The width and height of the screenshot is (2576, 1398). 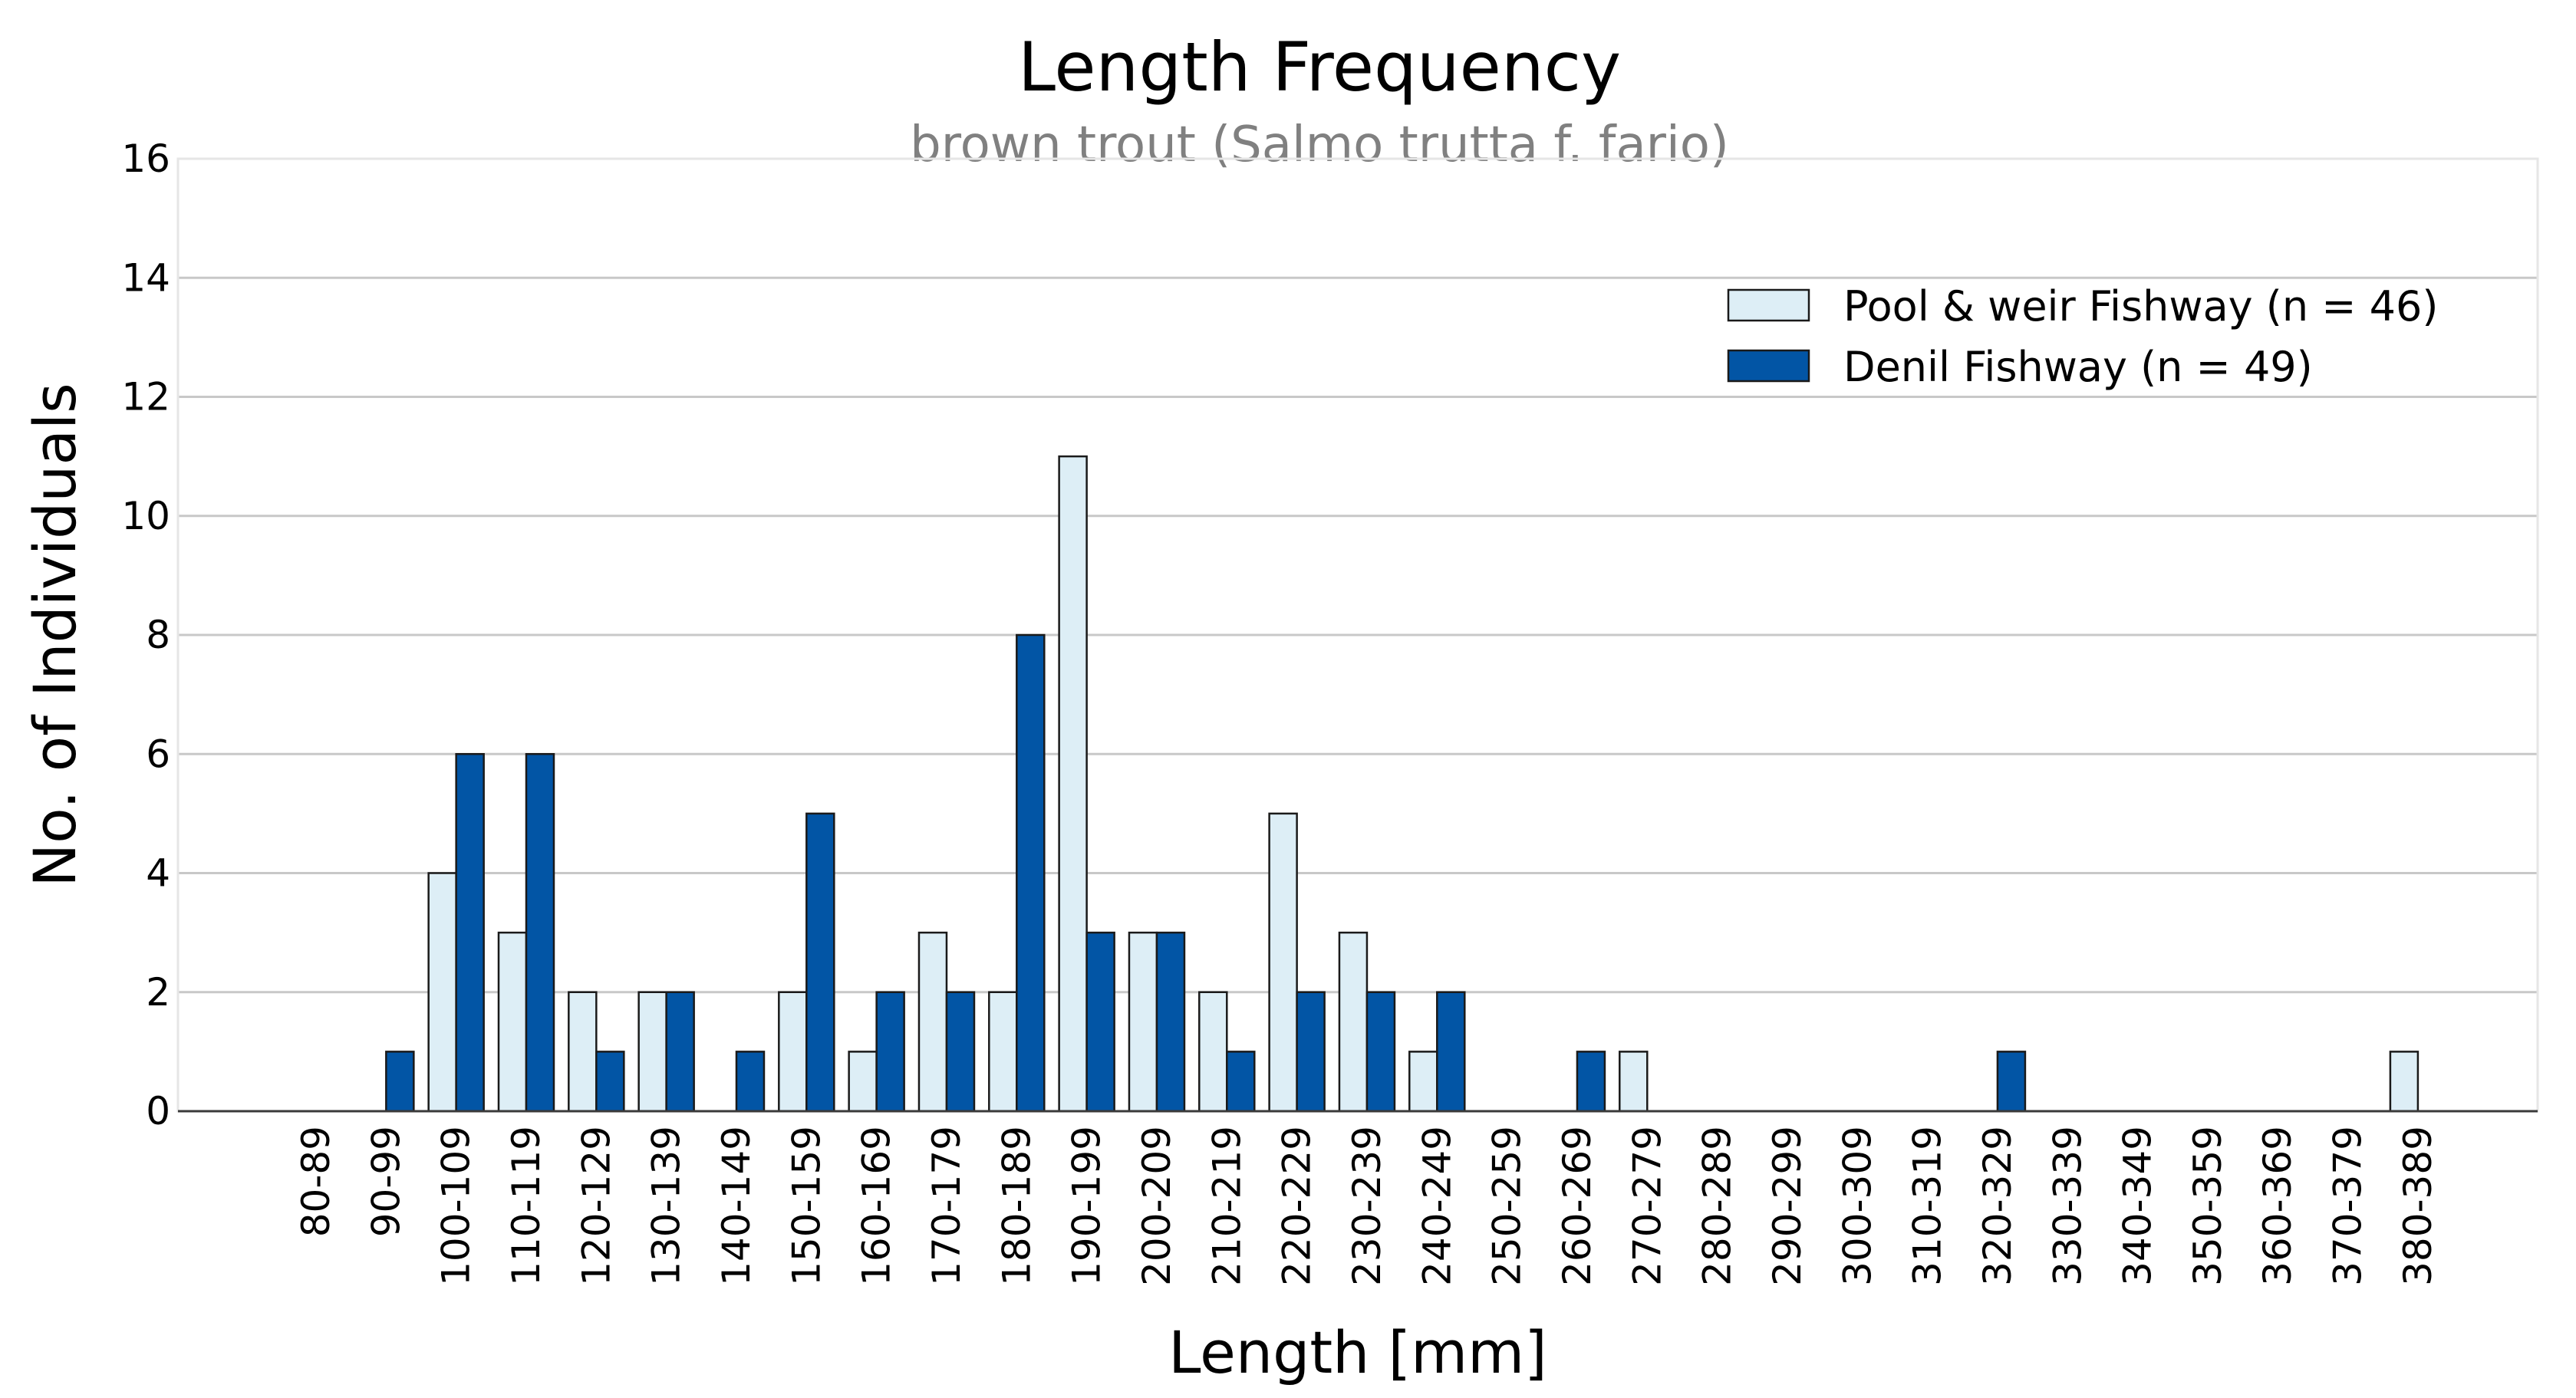 What do you see at coordinates (1928, 1206) in the screenshot?
I see `x-tick-label: 310-319` at bounding box center [1928, 1206].